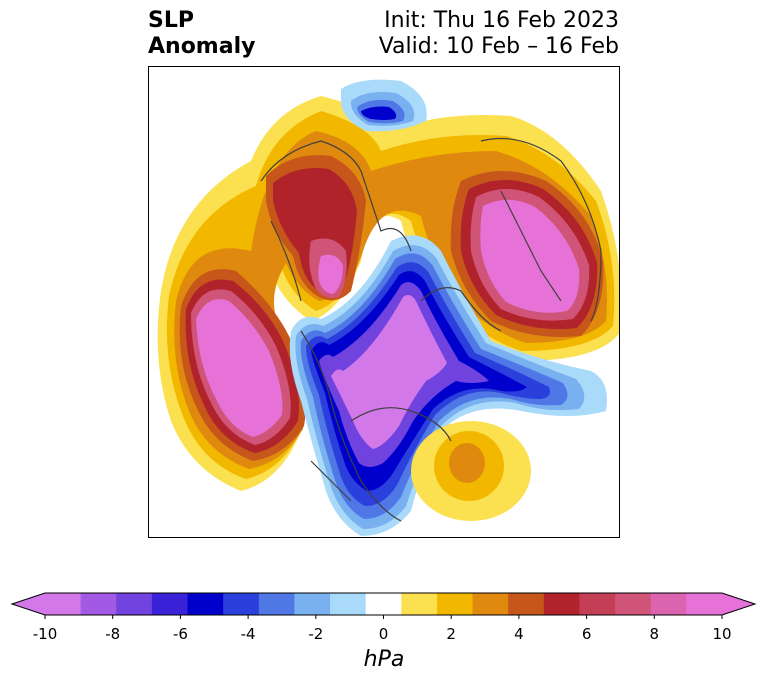 The width and height of the screenshot is (768, 684). Describe the element at coordinates (519, 634) in the screenshot. I see `colorbar-tick-label: 4` at that location.